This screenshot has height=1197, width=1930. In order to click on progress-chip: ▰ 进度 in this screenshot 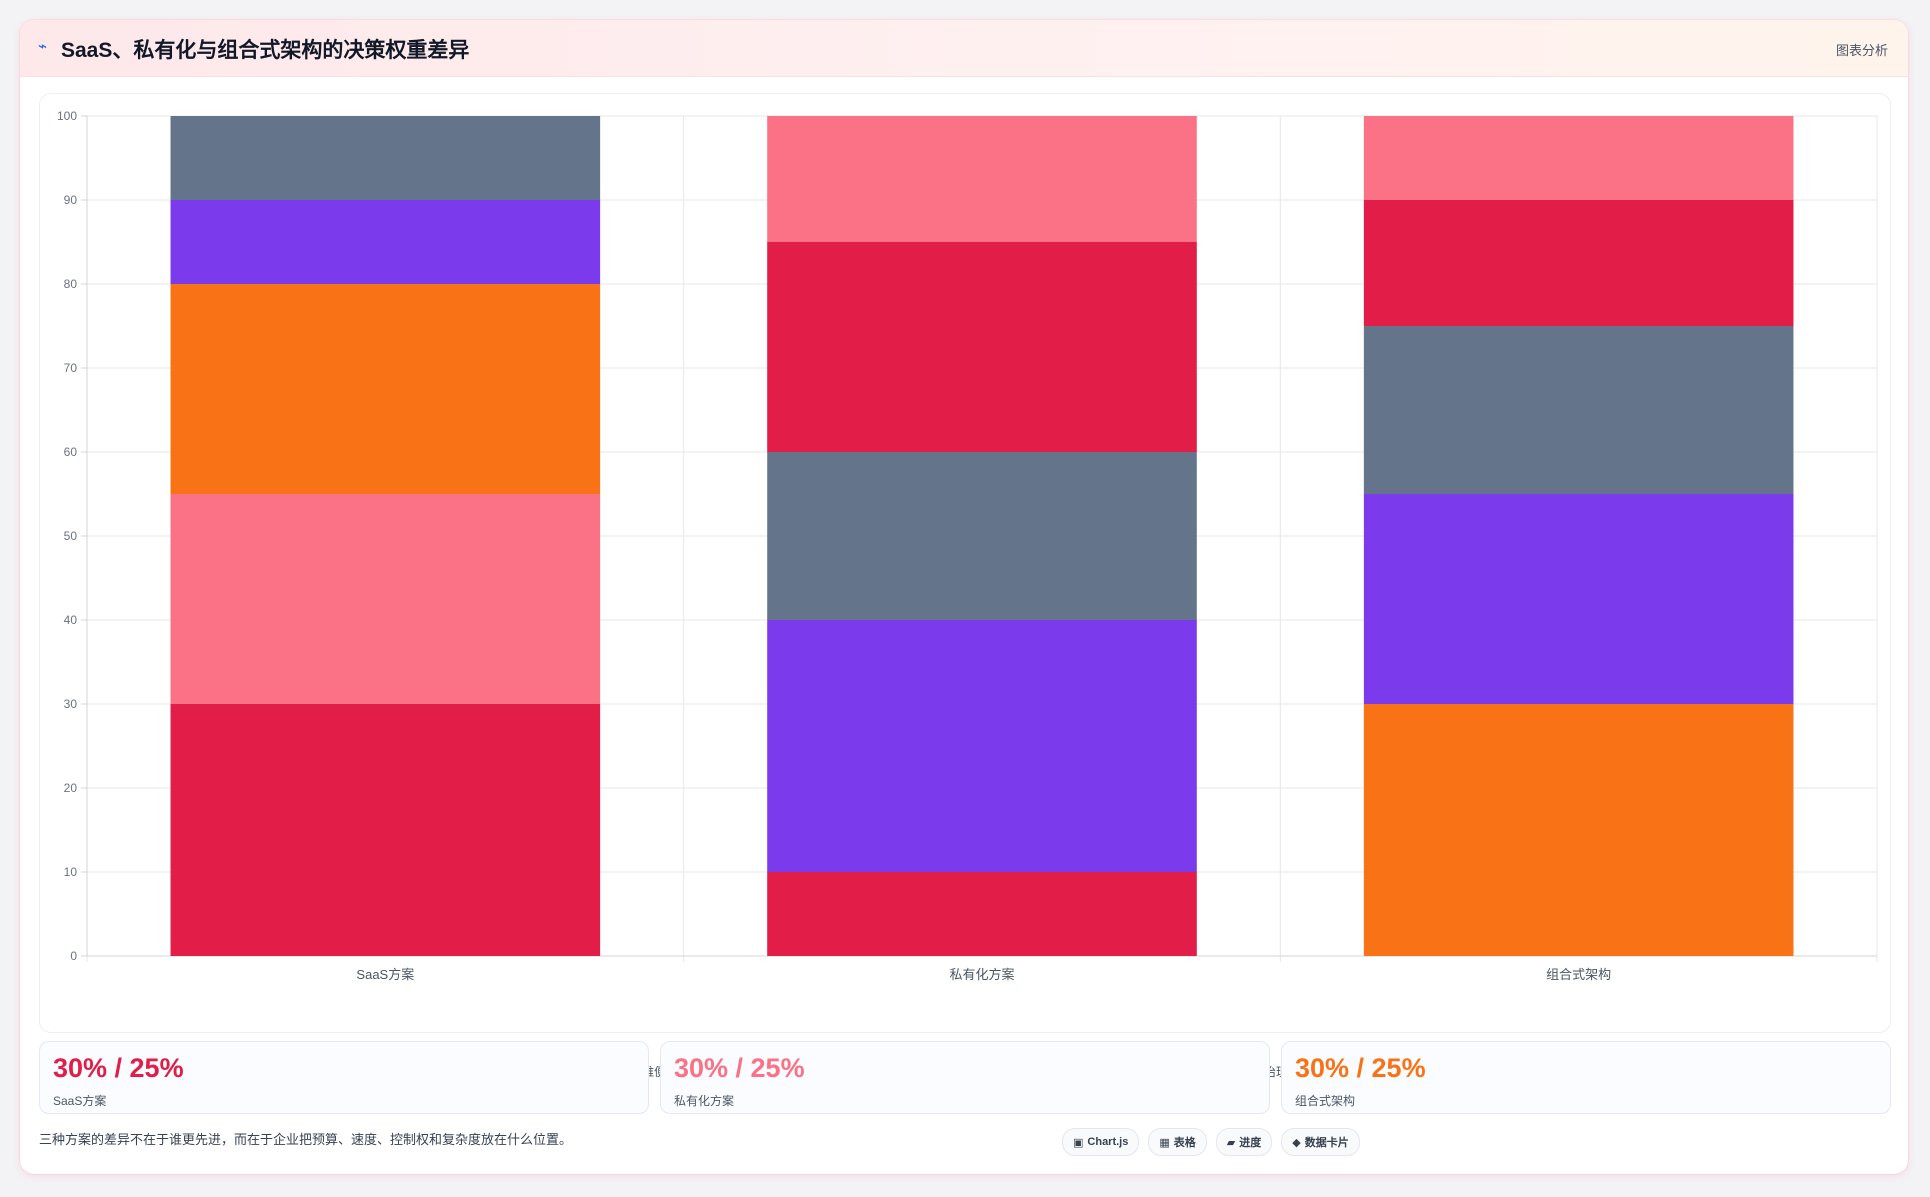, I will do `click(1244, 1142)`.